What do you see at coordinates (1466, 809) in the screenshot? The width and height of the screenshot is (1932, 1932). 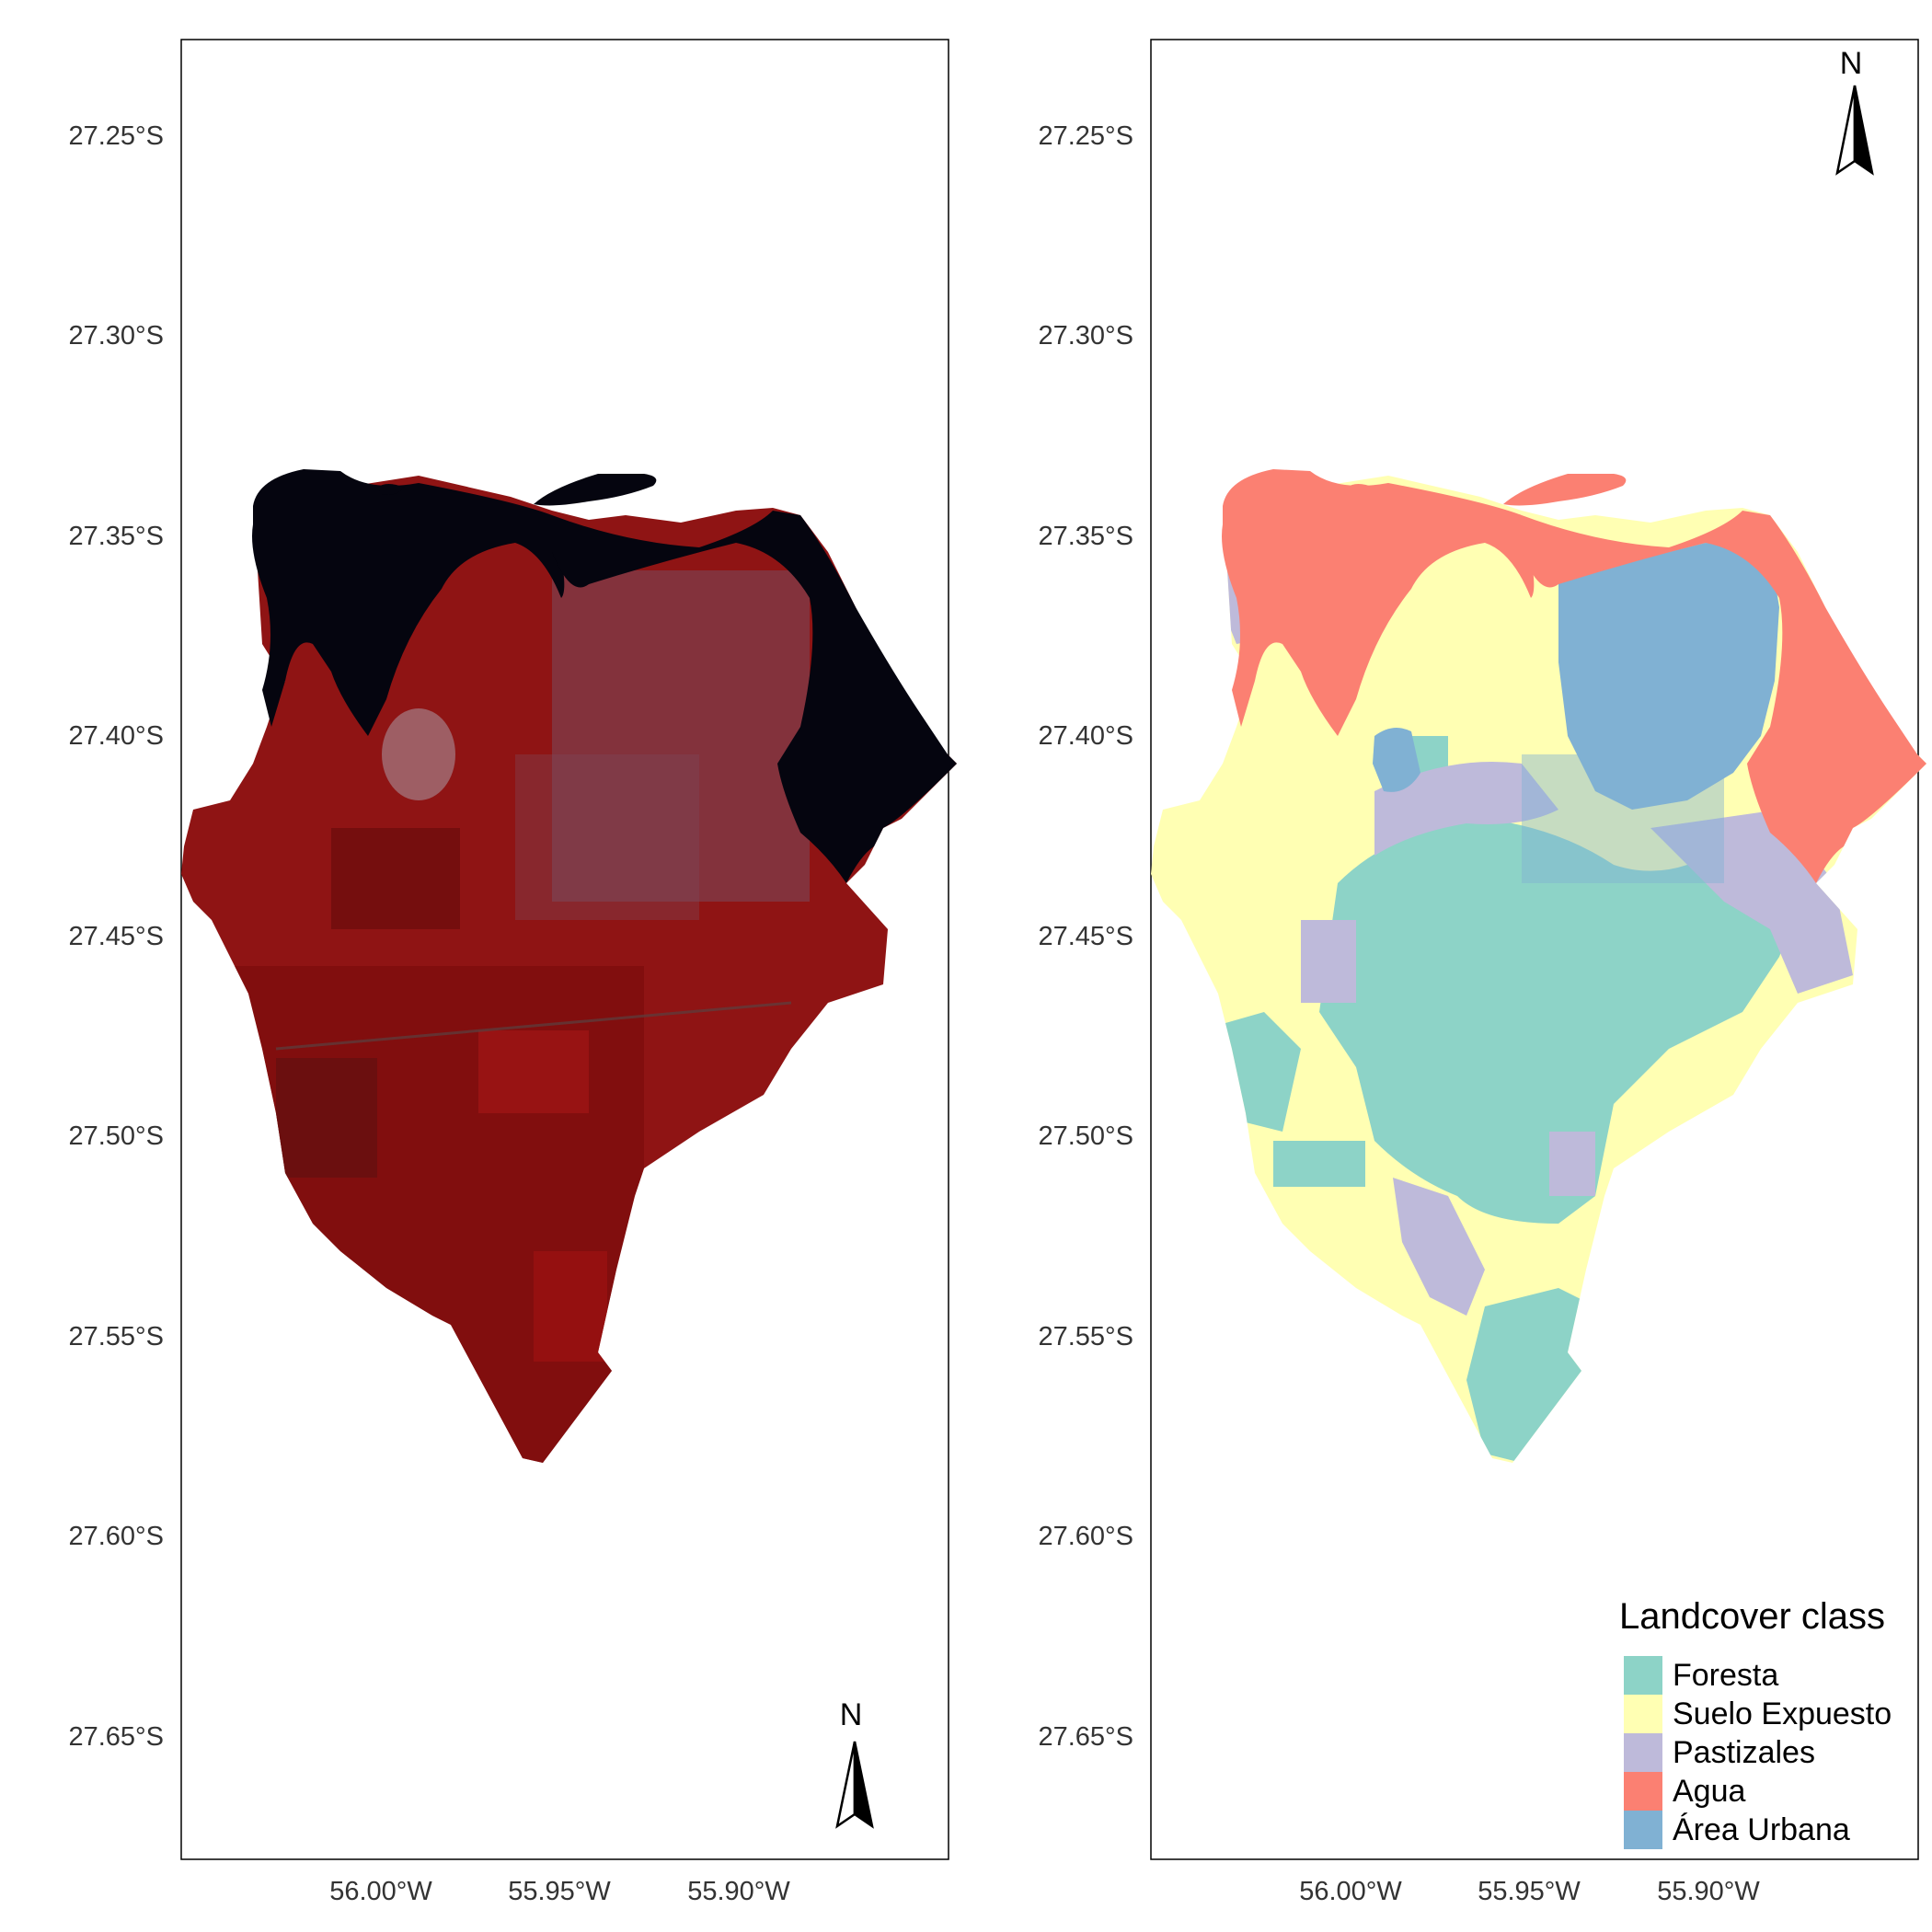 I see `right-pastizales-central` at bounding box center [1466, 809].